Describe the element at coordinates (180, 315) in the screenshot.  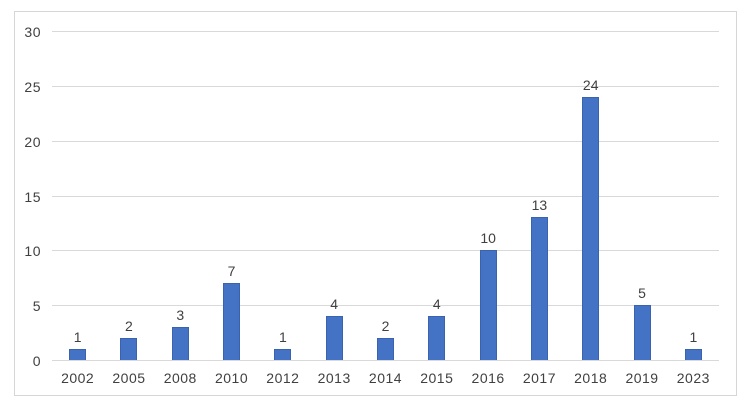
I see `bar-value-label: 3` at that location.